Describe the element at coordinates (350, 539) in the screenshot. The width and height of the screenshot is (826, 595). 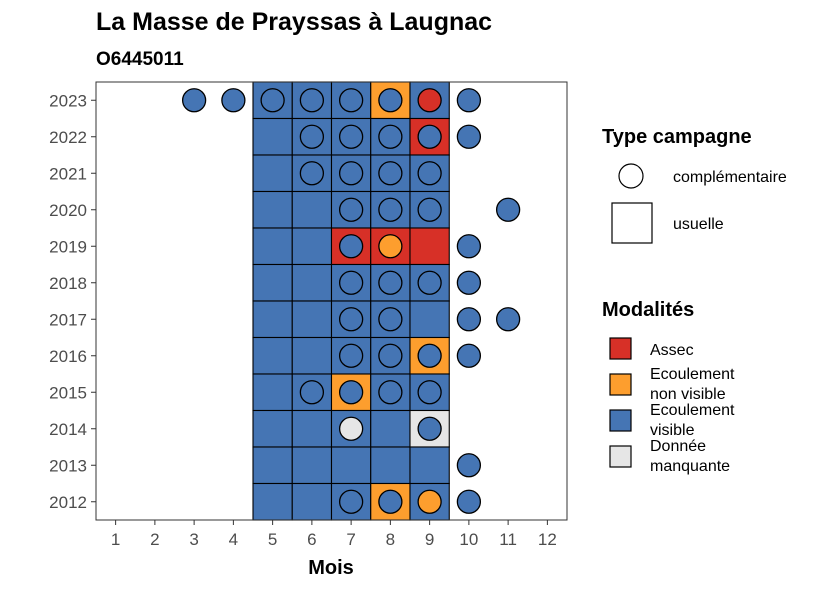
I see `x-tick-label-7: 7` at that location.